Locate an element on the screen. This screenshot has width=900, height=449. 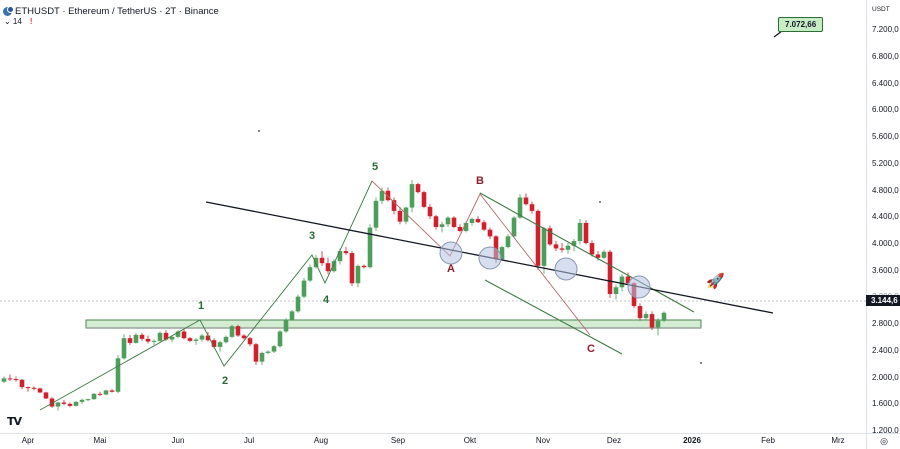
price-tick: 3.600,0 is located at coordinates (885, 270).